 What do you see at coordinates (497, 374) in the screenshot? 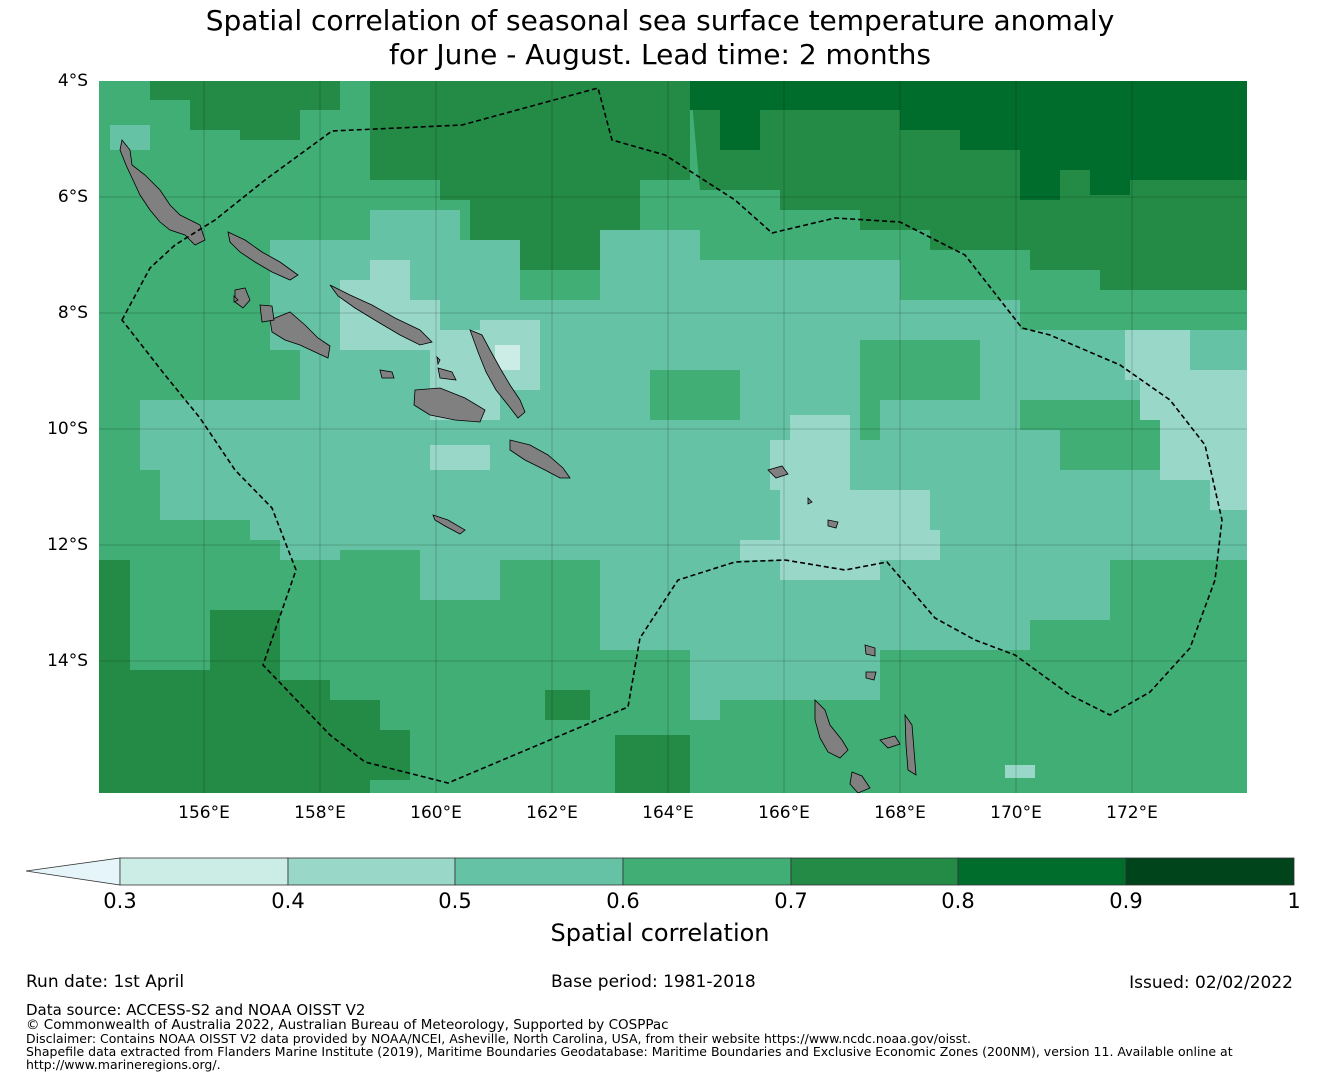
I see `malaita-island` at bounding box center [497, 374].